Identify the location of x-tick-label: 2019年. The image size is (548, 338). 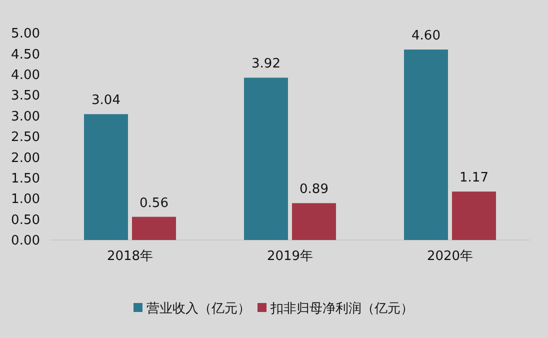
(290, 256).